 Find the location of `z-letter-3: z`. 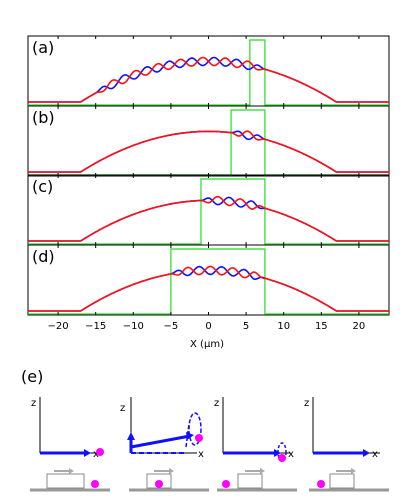

z-letter-3: z is located at coordinates (216, 403).